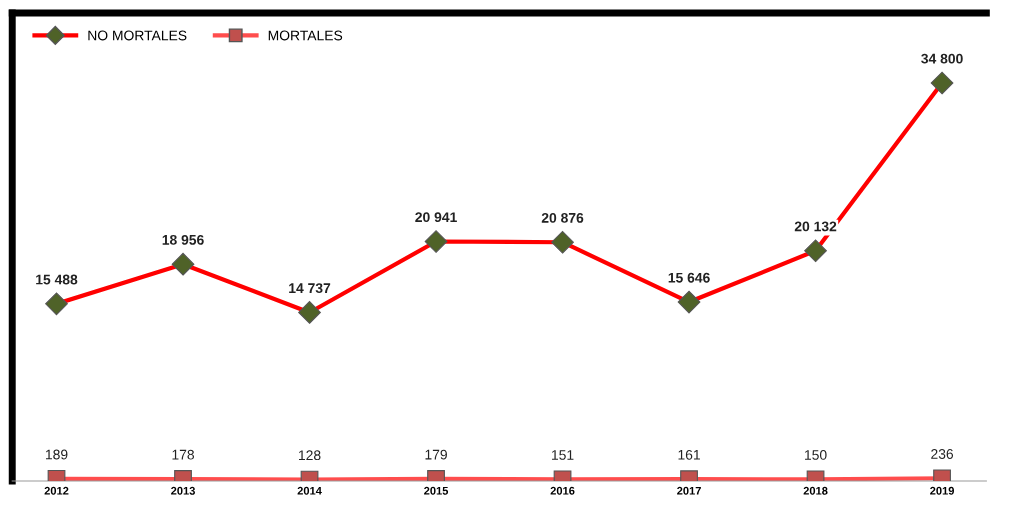  Describe the element at coordinates (183, 490) in the screenshot. I see `x-tick-label: 2013` at that location.